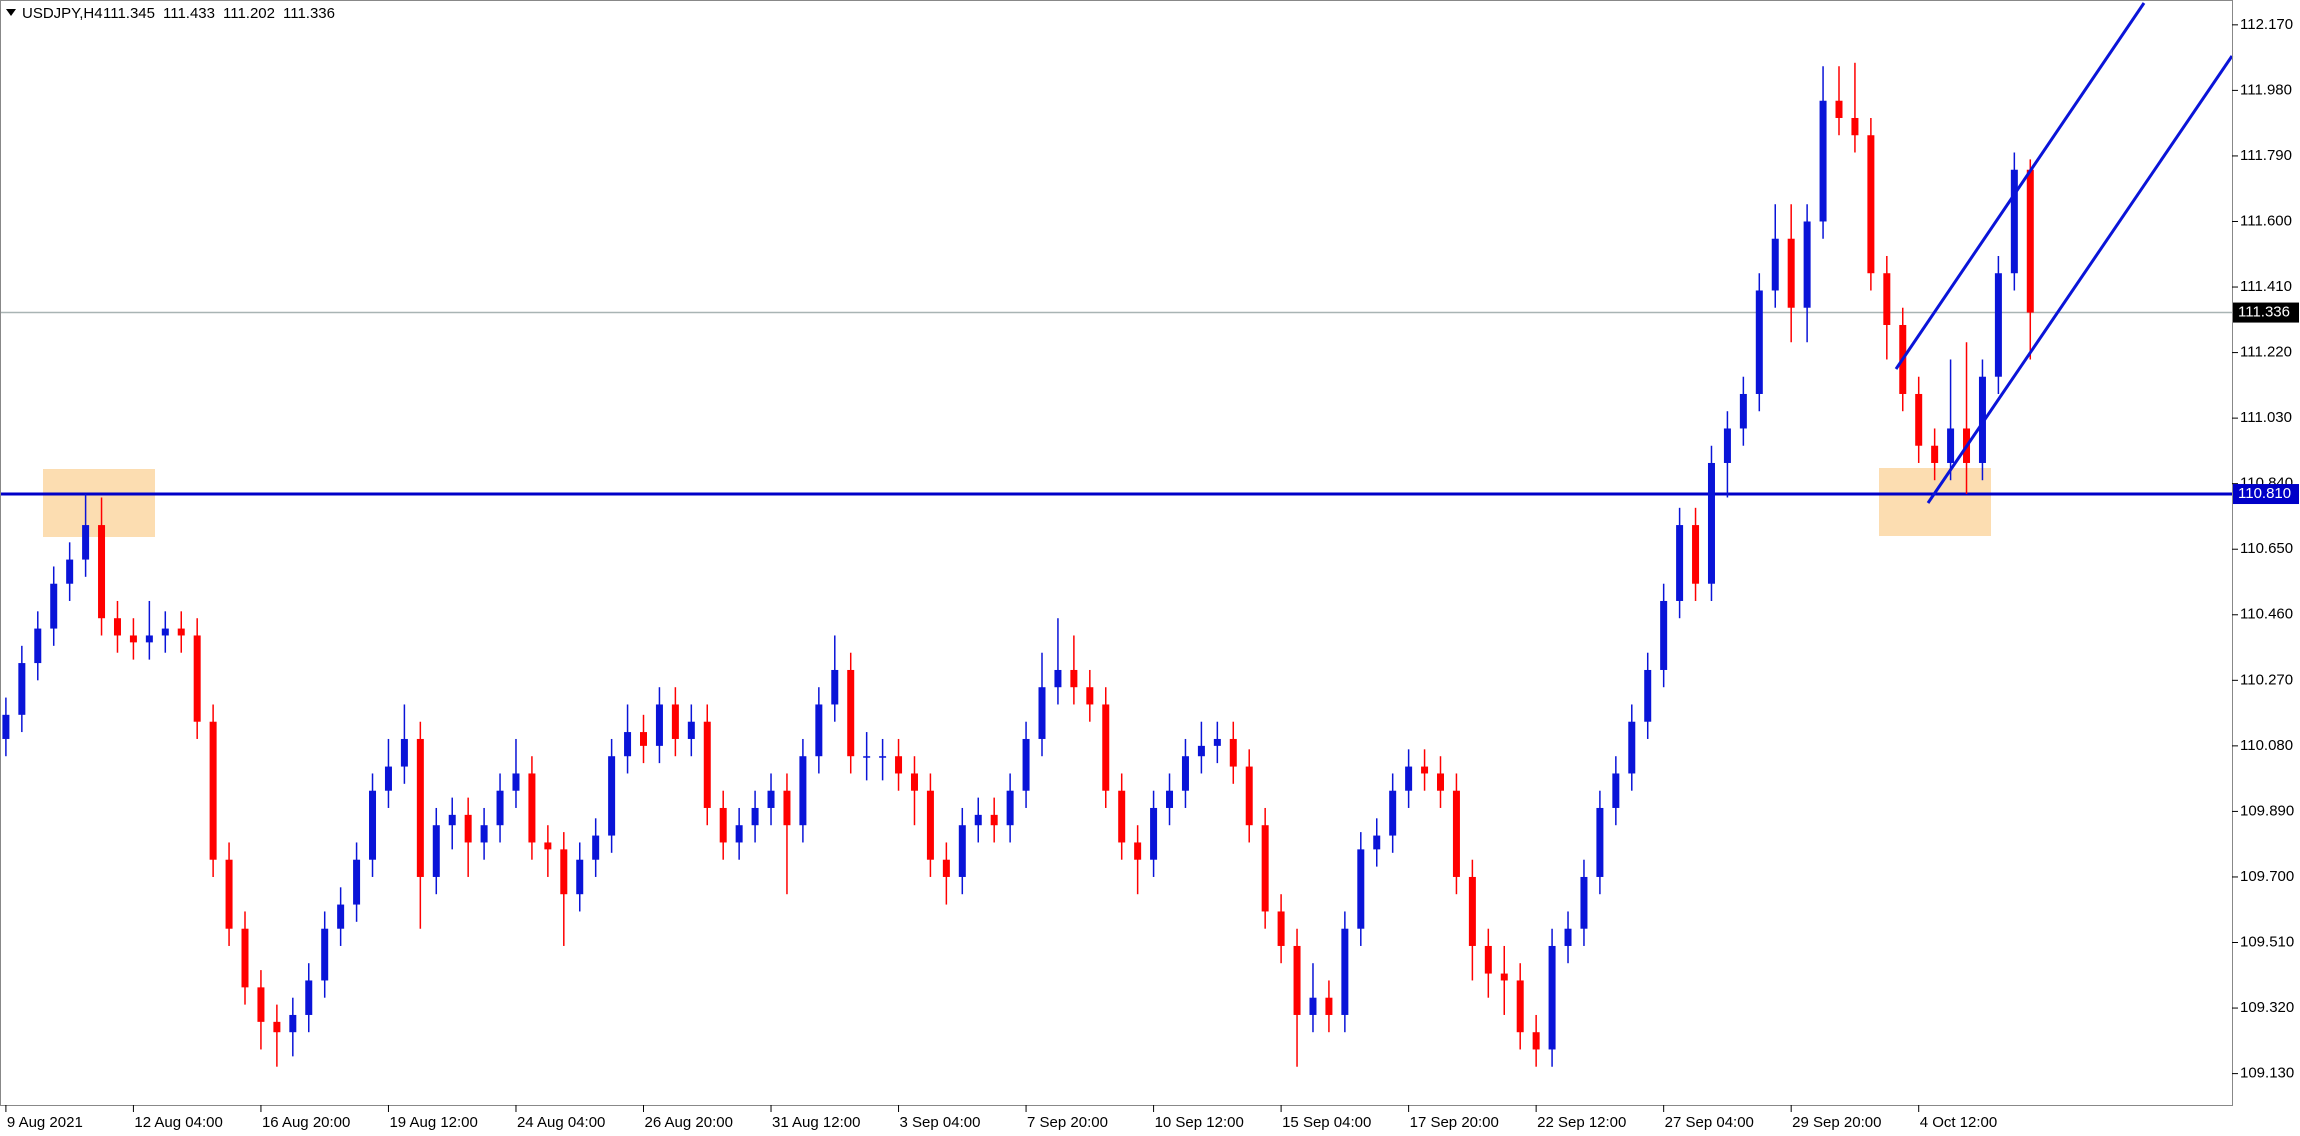 The image size is (2300, 1136). Describe the element at coordinates (1199, 1122) in the screenshot. I see `x-tick-label: 10 Sep 12:00` at that location.